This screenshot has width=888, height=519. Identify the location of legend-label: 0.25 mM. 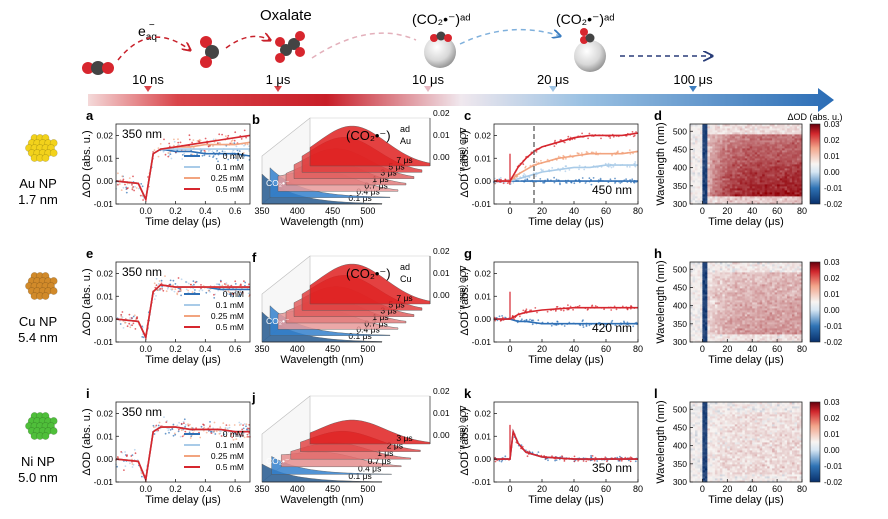
(227, 178).